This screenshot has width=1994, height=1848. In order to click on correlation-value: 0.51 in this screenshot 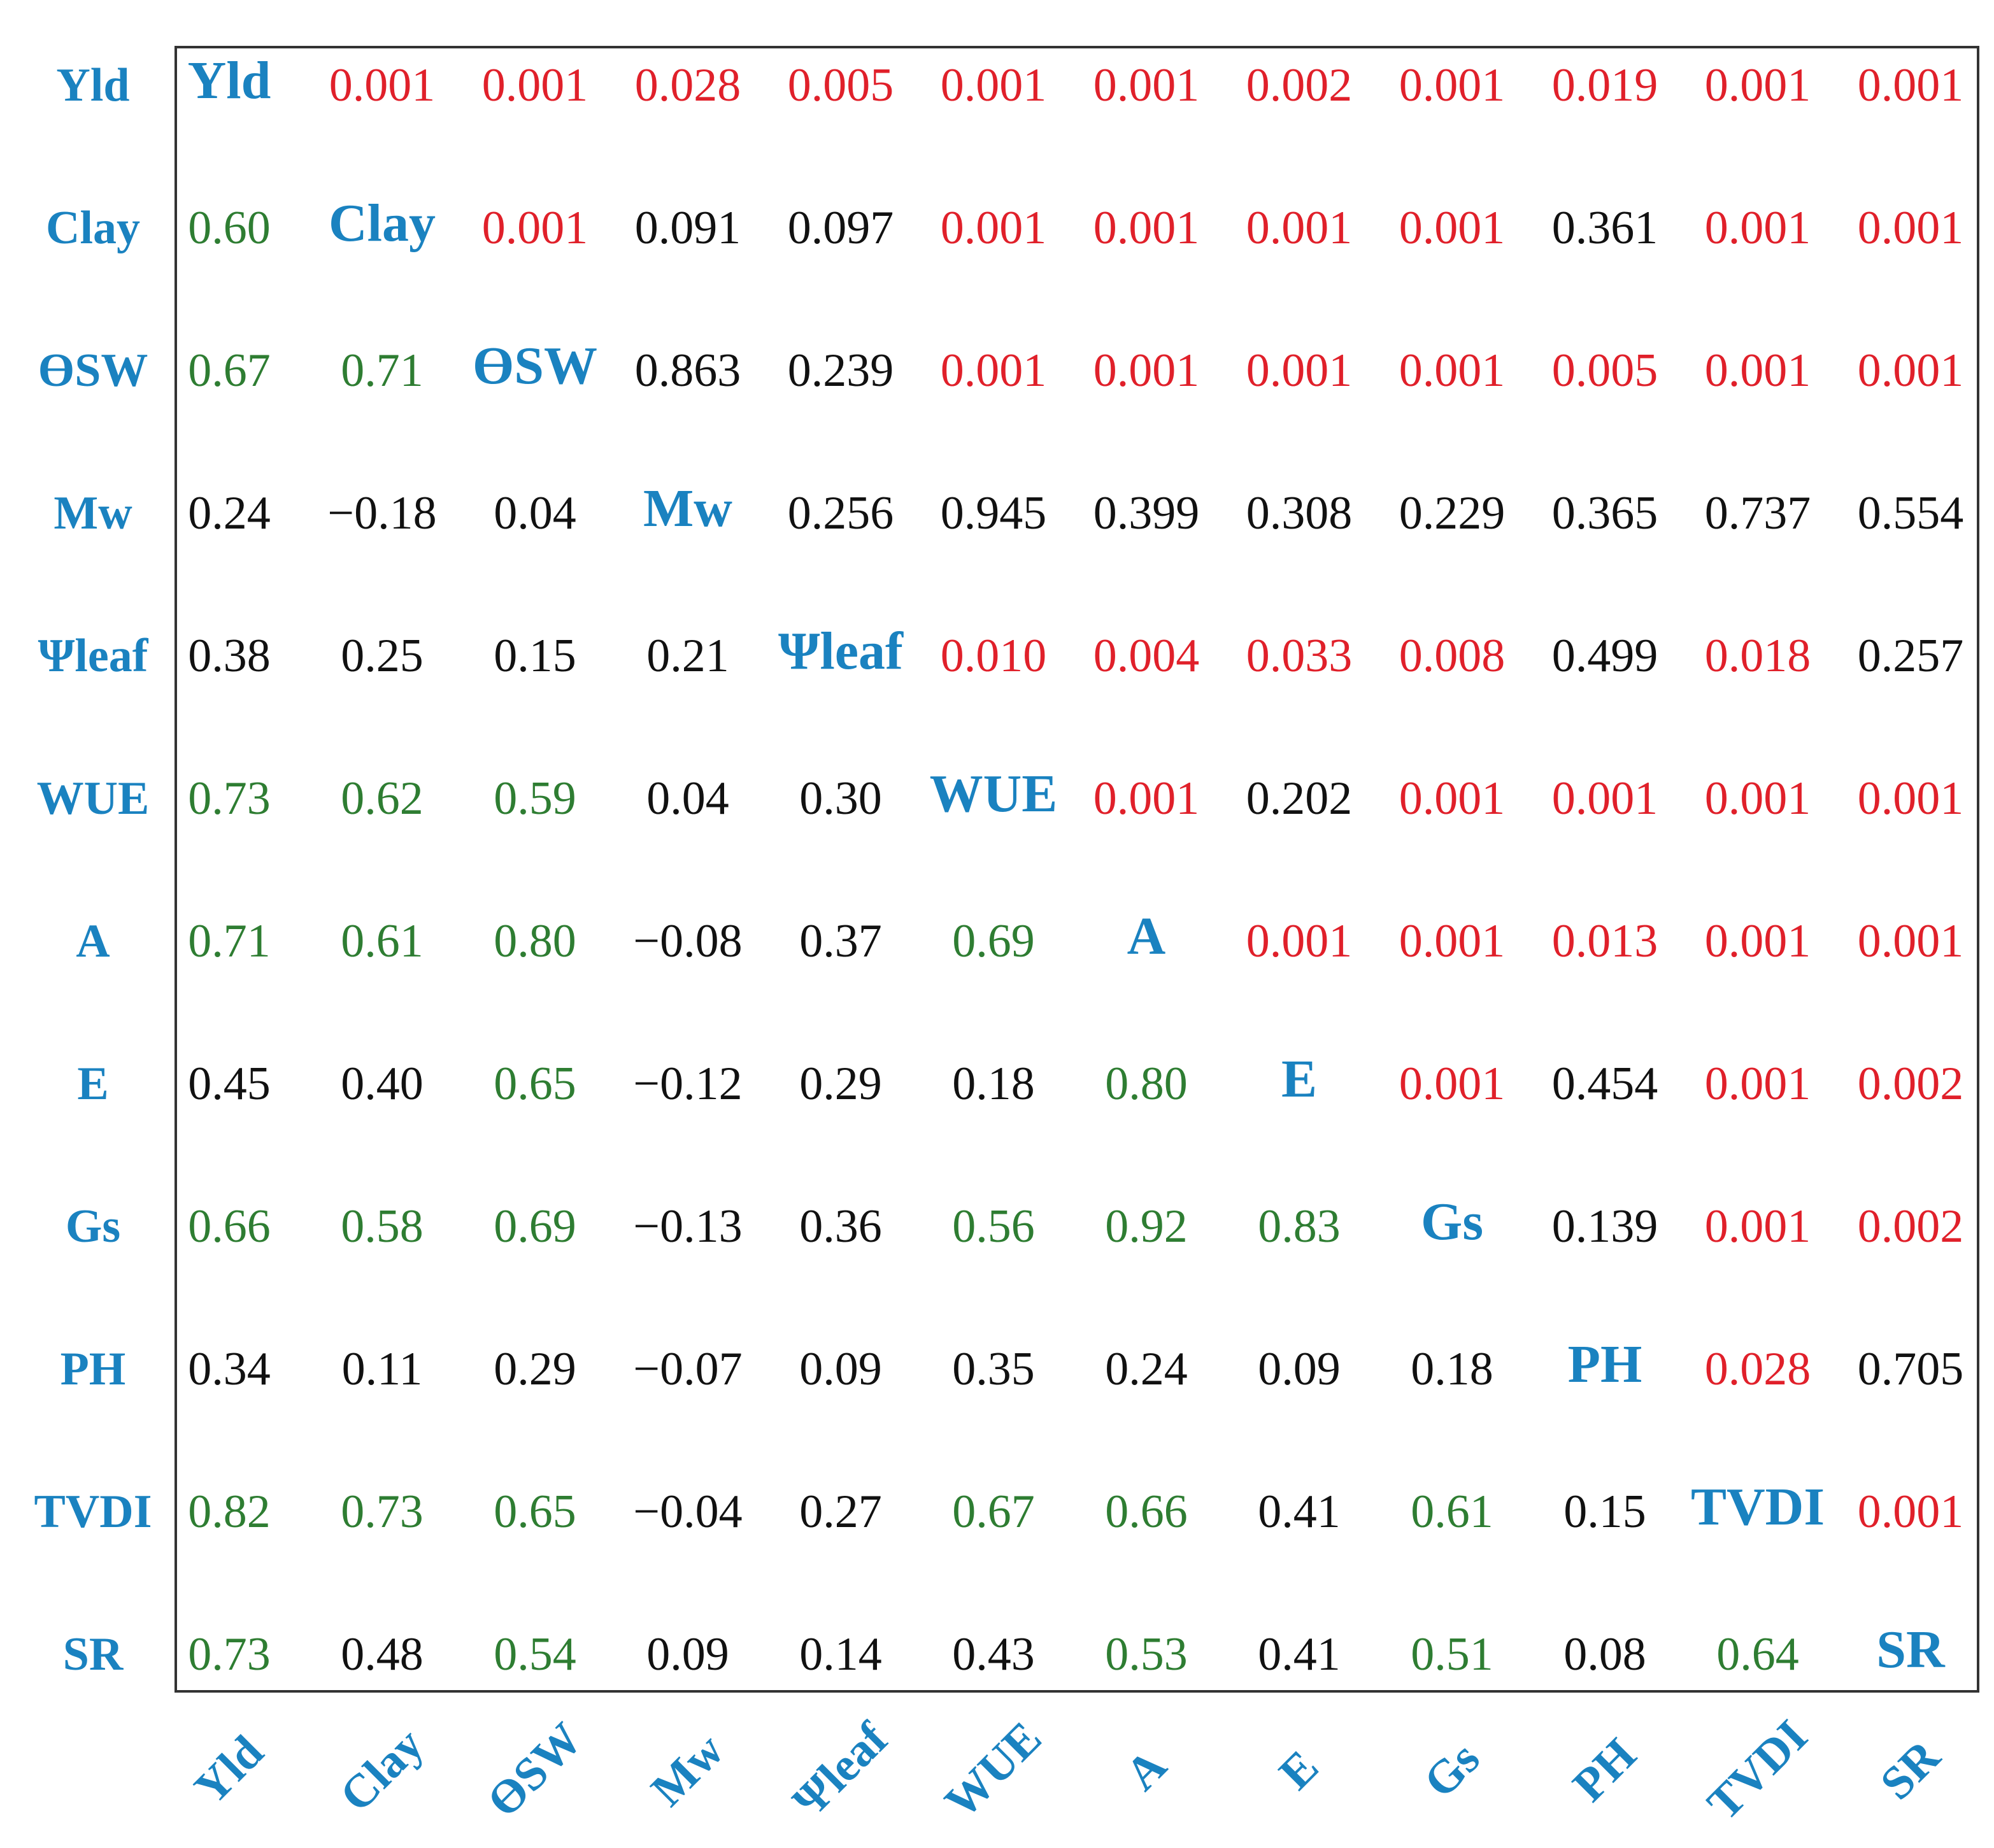, I will do `click(1452, 1655)`.